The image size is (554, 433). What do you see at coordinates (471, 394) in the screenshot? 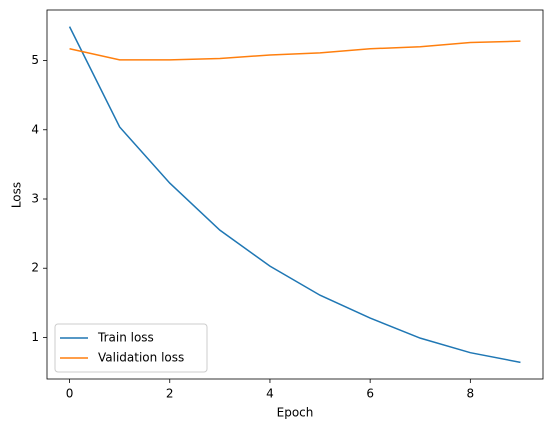
I see `x-tick-label: 8` at bounding box center [471, 394].